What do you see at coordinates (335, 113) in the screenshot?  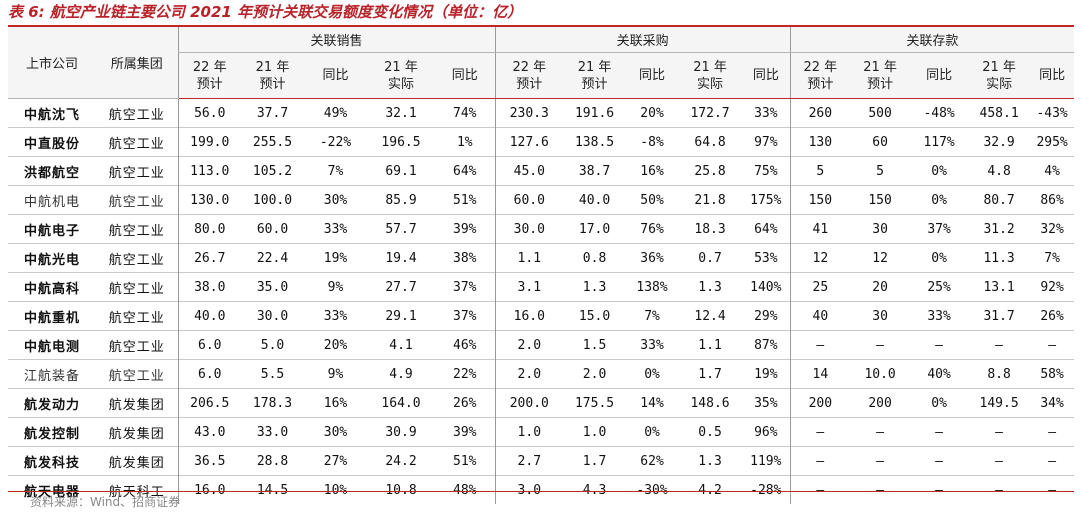 I see `value-cell: 49%` at bounding box center [335, 113].